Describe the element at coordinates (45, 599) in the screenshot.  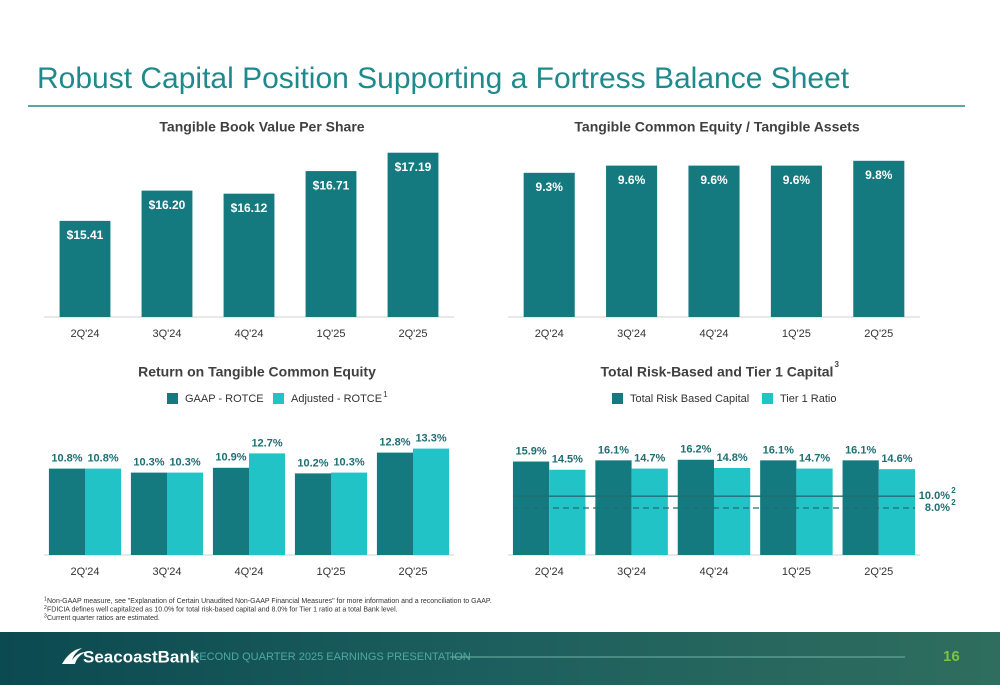
I see `footnote-marker: 1` at that location.